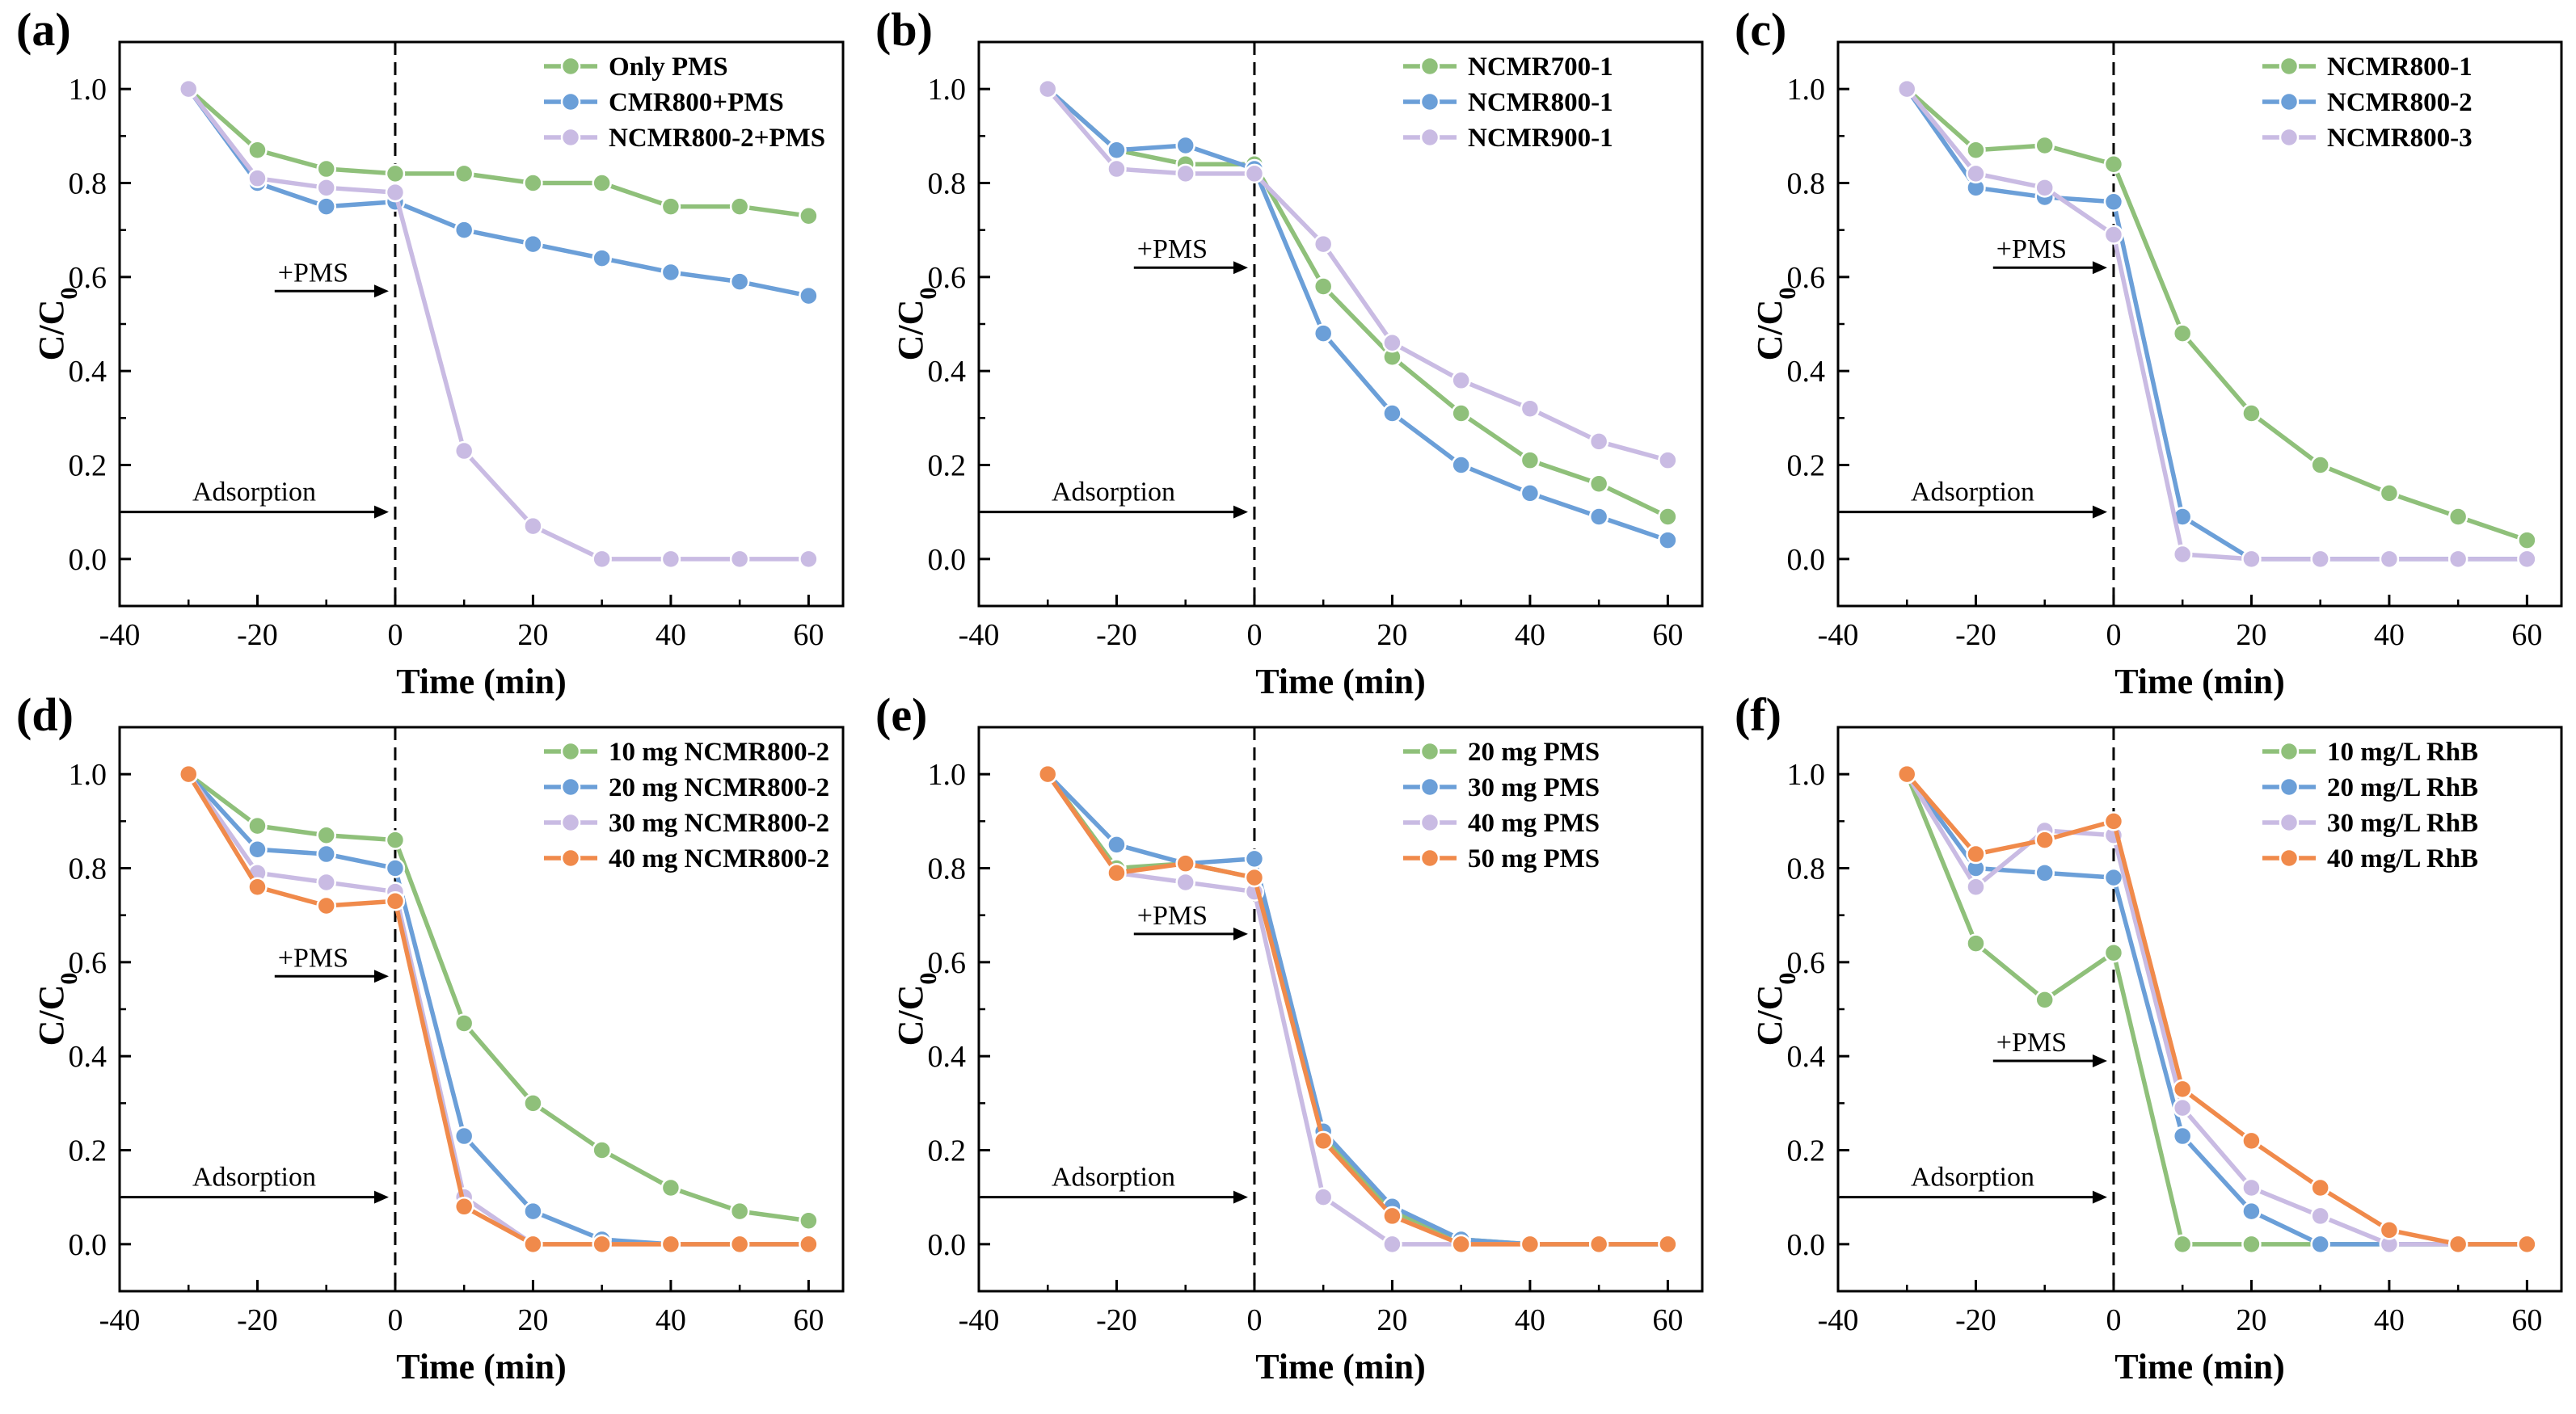 This screenshot has width=2576, height=1414. I want to click on adsorption-arrowhead, so click(2099, 1197).